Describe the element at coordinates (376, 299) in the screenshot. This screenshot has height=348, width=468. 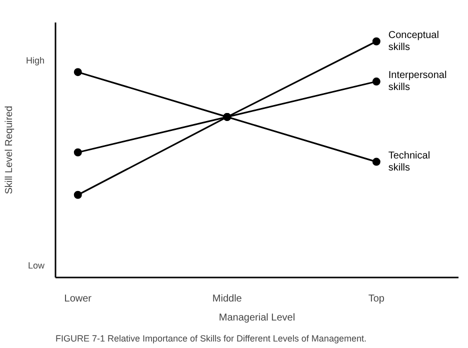
I see `x-tick-label: Top` at that location.